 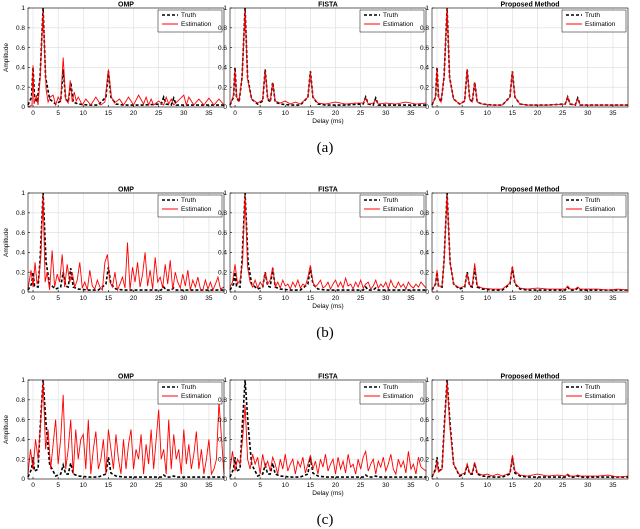 What do you see at coordinates (325, 148) in the screenshot?
I see `caption-a: (a)` at bounding box center [325, 148].